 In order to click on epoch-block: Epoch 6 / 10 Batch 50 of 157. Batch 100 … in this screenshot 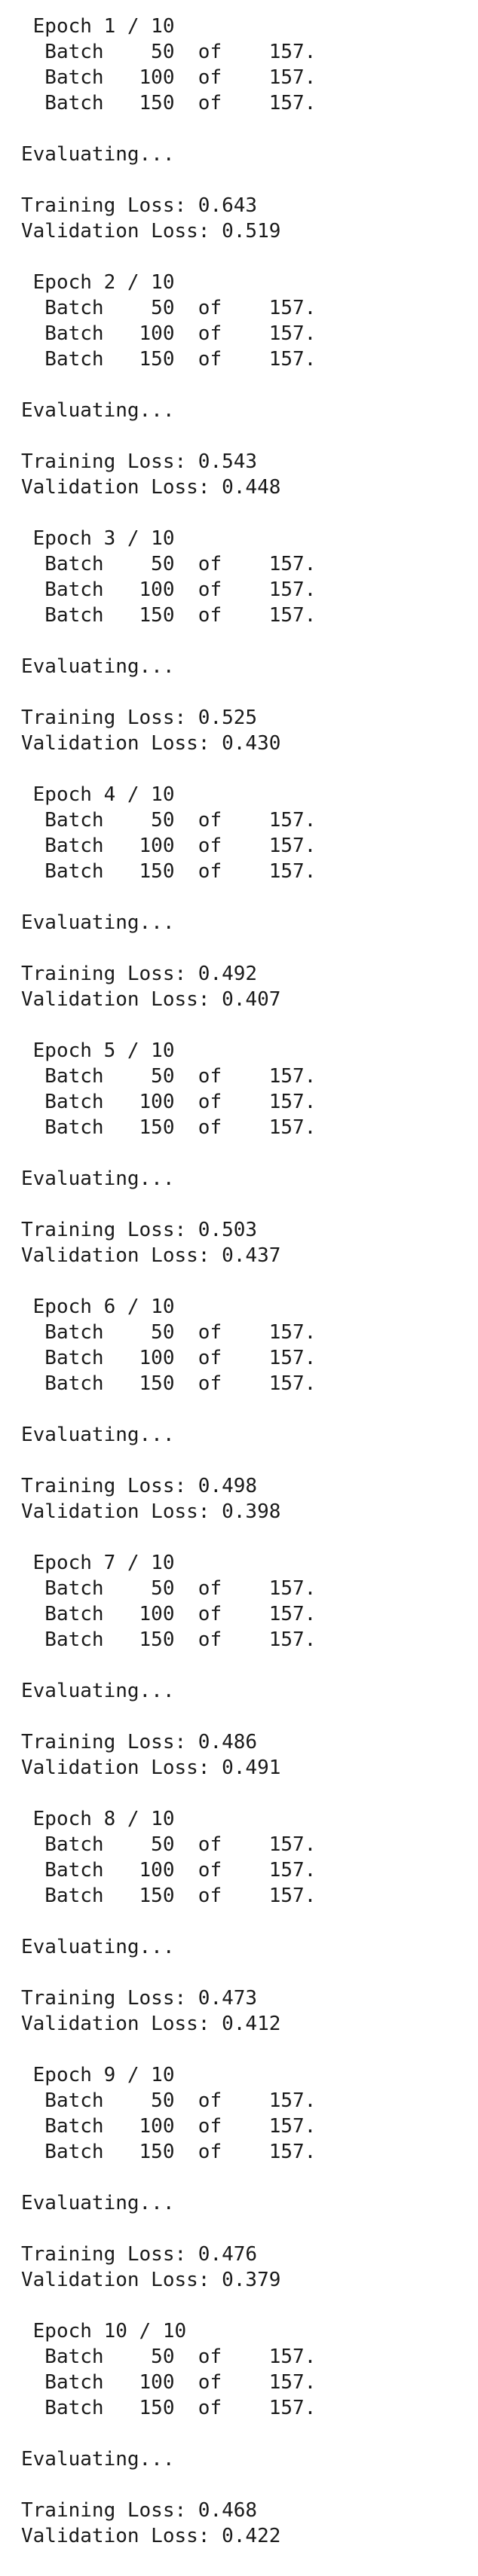, I will do `click(168, 1397)`.